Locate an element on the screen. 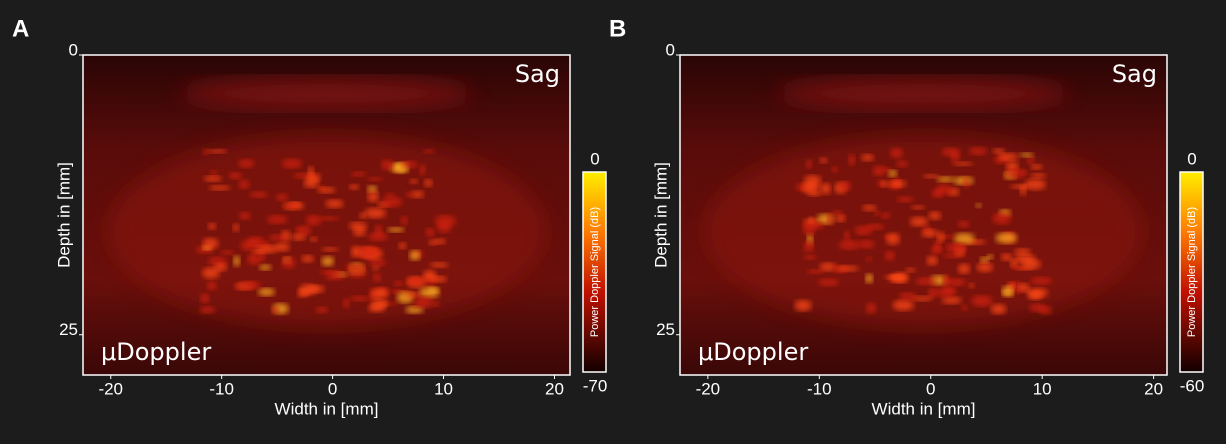 The image size is (1226, 444). colorbar is located at coordinates (1191, 272).